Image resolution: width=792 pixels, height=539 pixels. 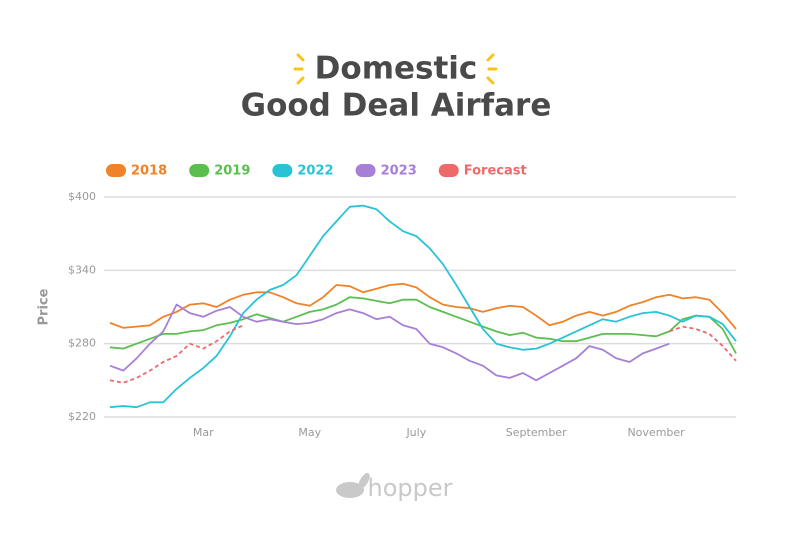 What do you see at coordinates (415, 432) in the screenshot?
I see `x-tick-label: July` at bounding box center [415, 432].